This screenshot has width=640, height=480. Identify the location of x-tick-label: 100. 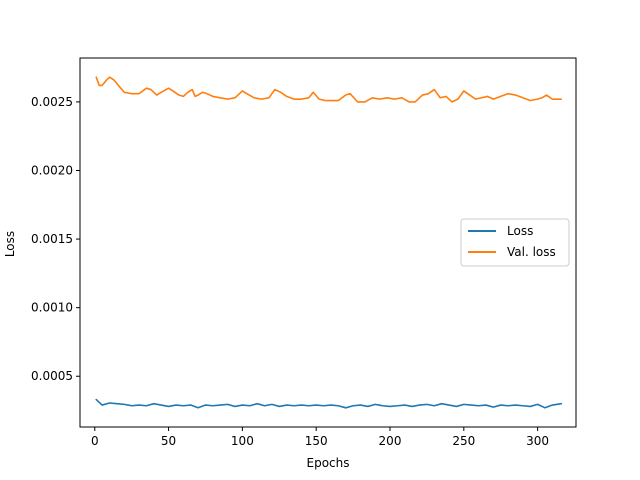
(242, 441).